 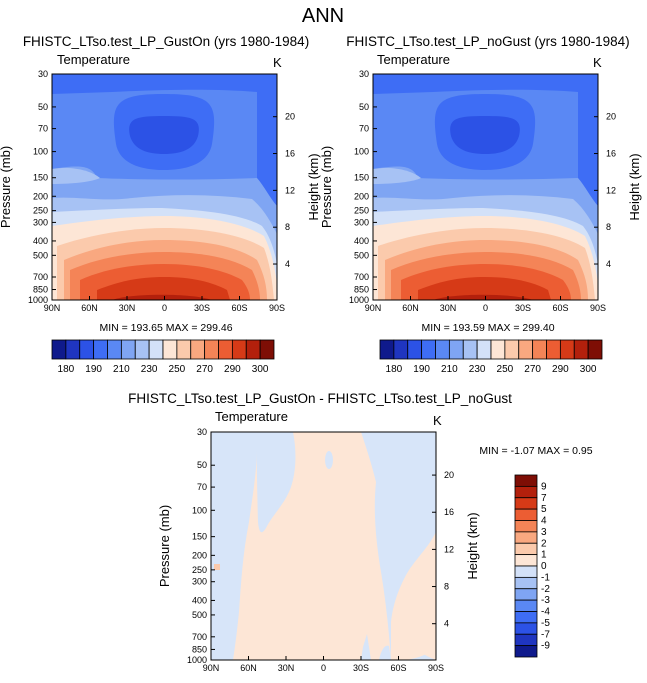 I want to click on panel-no-gust-ylabel: Pressure (mb), so click(x=326, y=187).